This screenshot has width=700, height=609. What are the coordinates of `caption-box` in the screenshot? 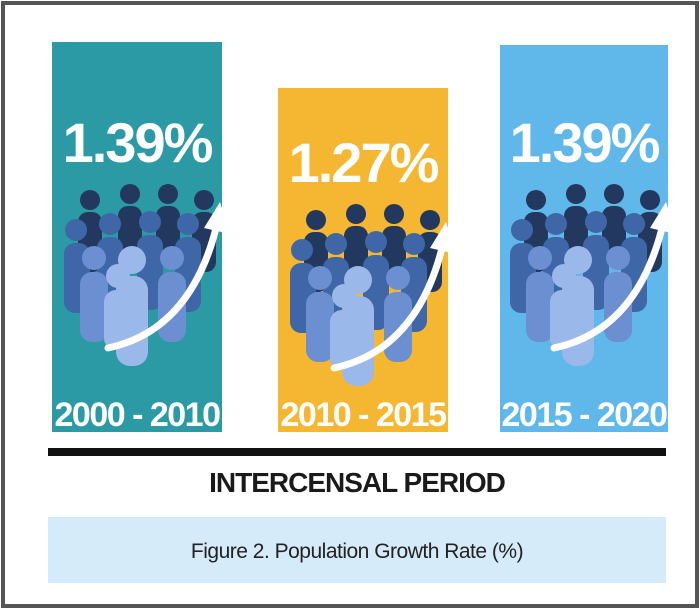 It's located at (357, 550).